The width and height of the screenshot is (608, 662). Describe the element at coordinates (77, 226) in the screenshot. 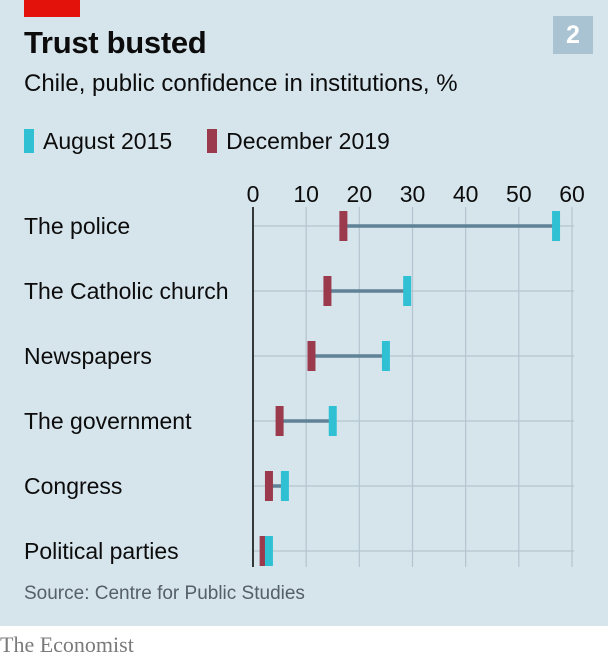

I see `category-label: The police` at that location.